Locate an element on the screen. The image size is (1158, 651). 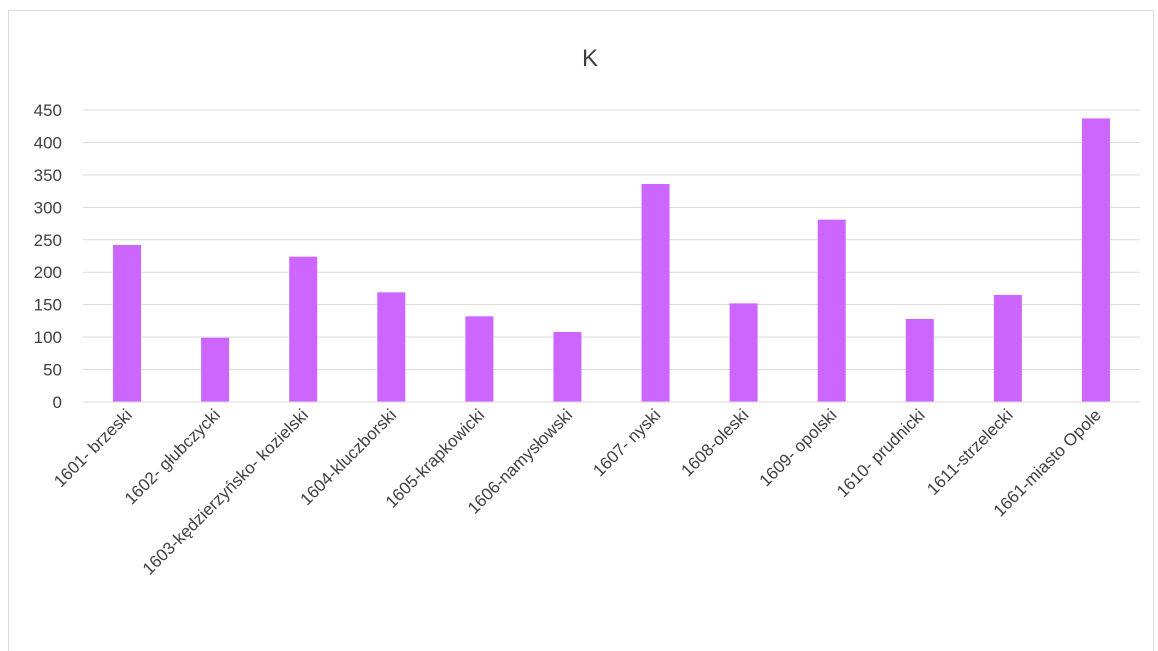
y-tick-label: 250 is located at coordinates (48, 240).